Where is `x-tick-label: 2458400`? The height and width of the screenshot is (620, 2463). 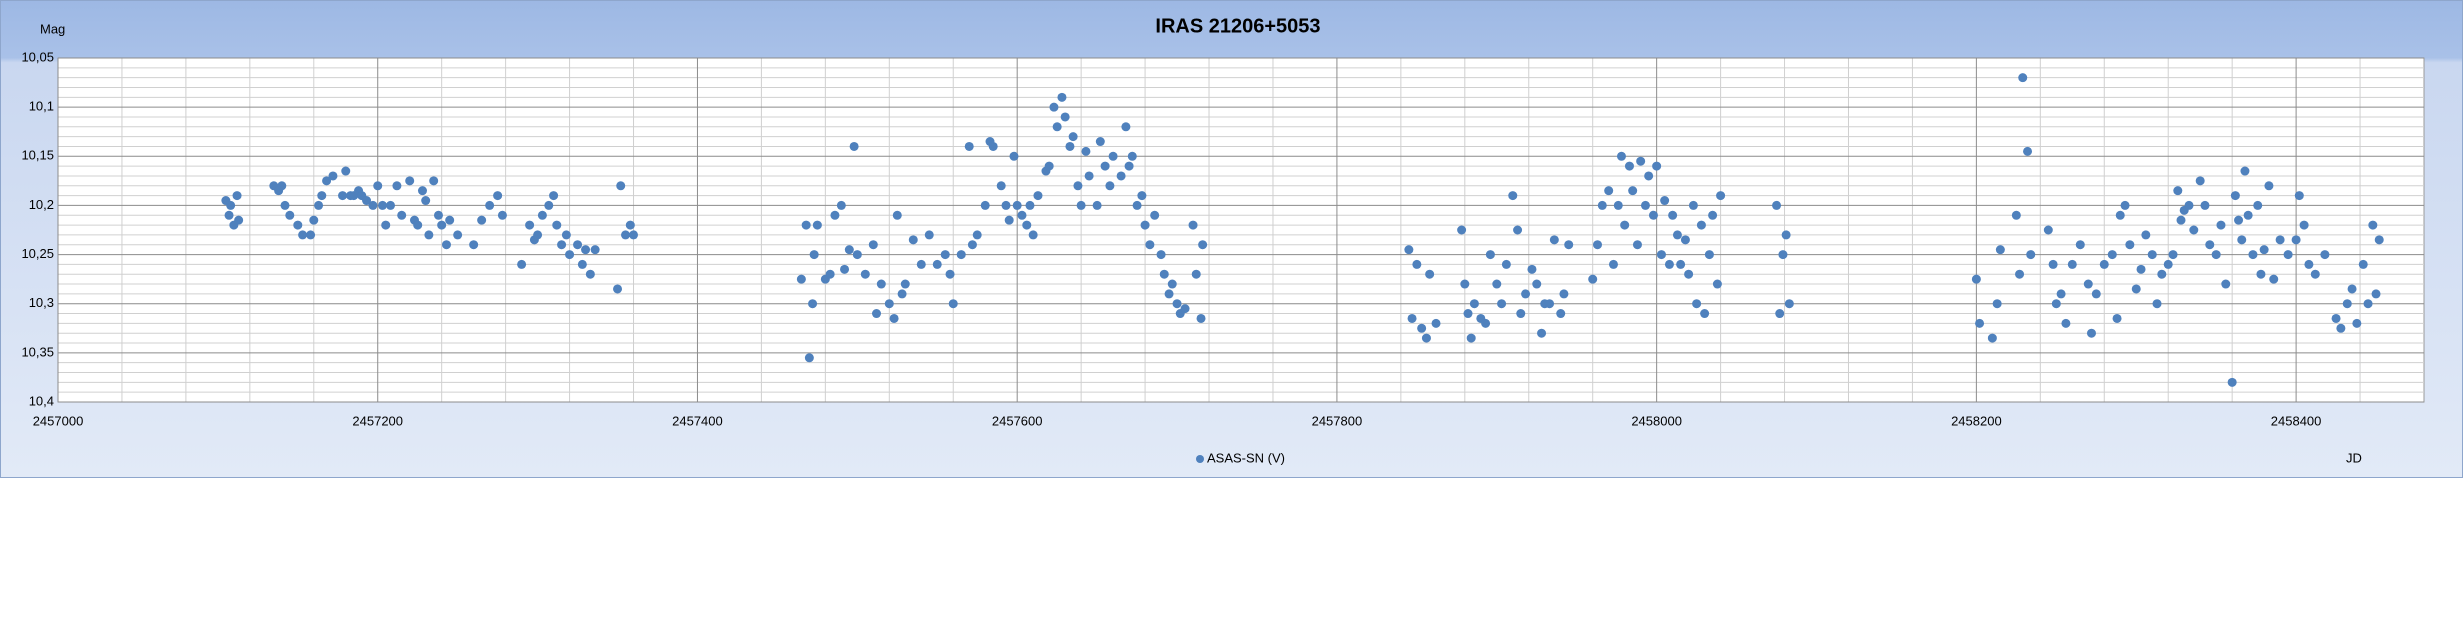 x-tick-label: 2458400 is located at coordinates (2296, 420).